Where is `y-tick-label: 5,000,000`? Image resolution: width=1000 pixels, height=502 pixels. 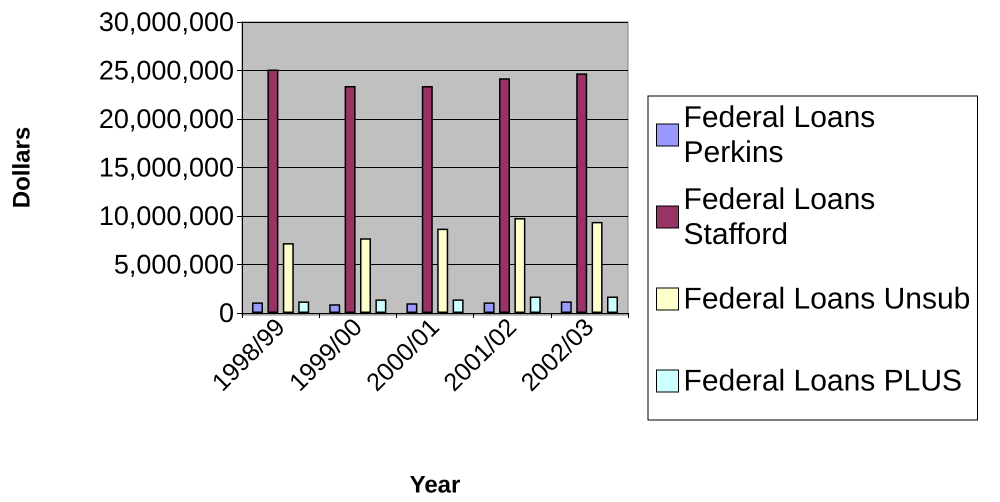 y-tick-label: 5,000,000 is located at coordinates (174, 265).